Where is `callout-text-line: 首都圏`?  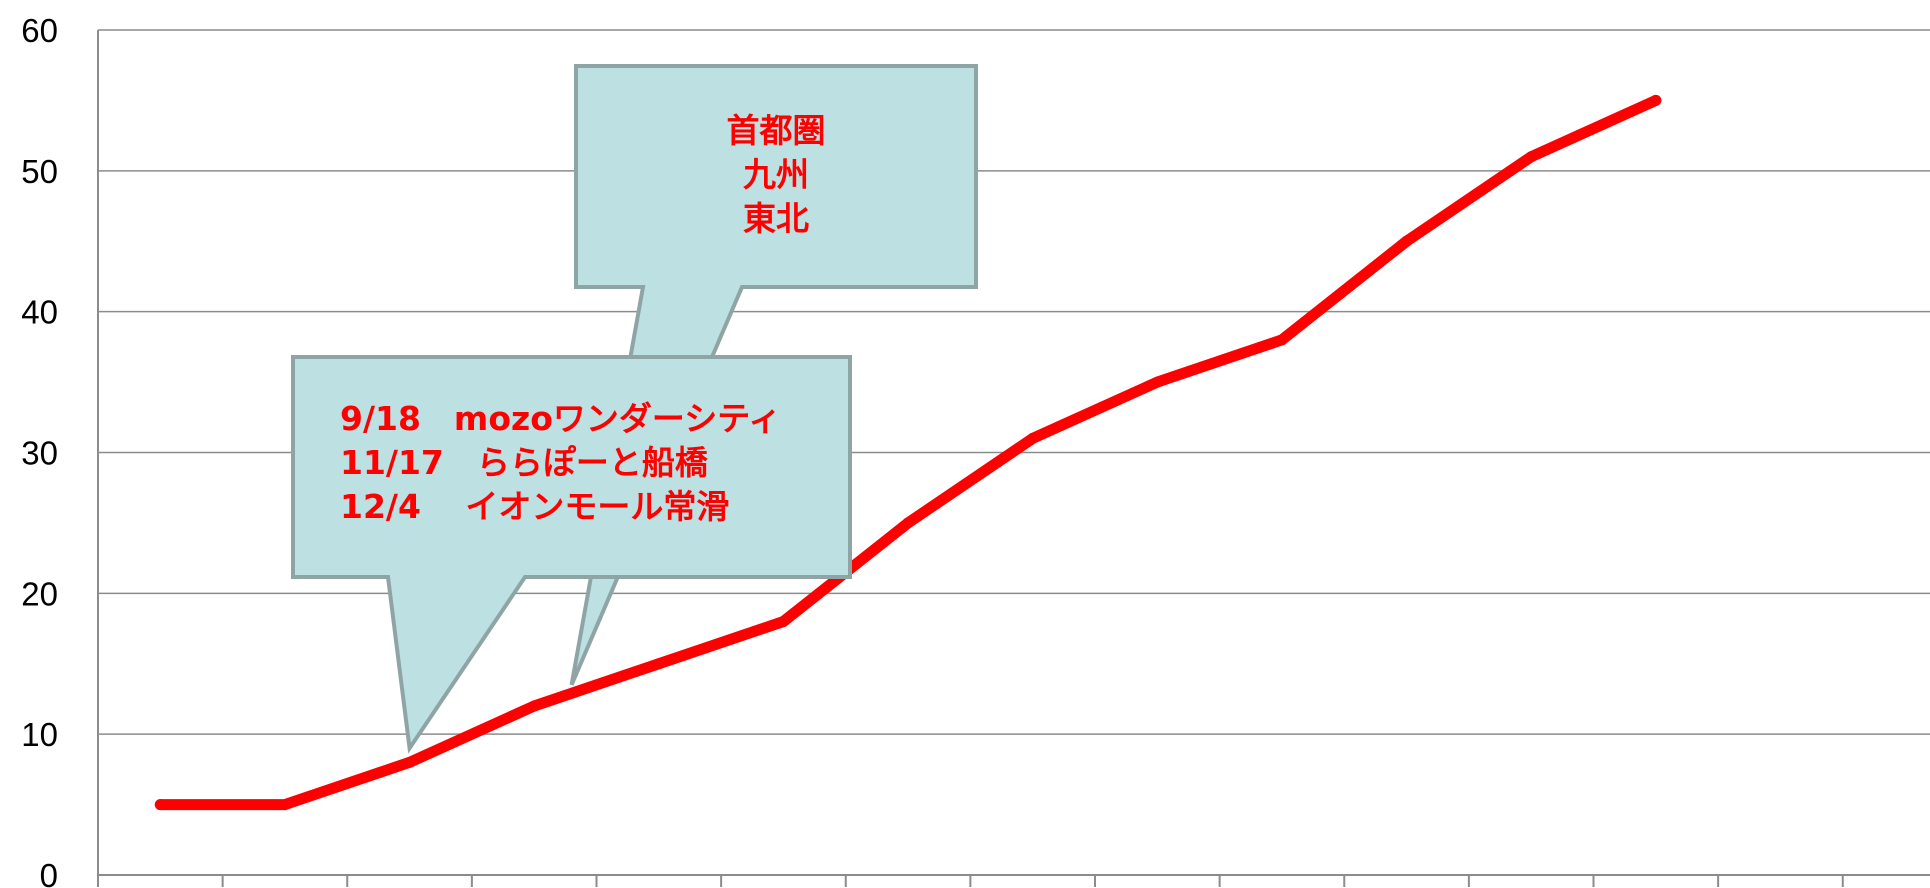
callout-text-line: 首都圏 is located at coordinates (776, 130).